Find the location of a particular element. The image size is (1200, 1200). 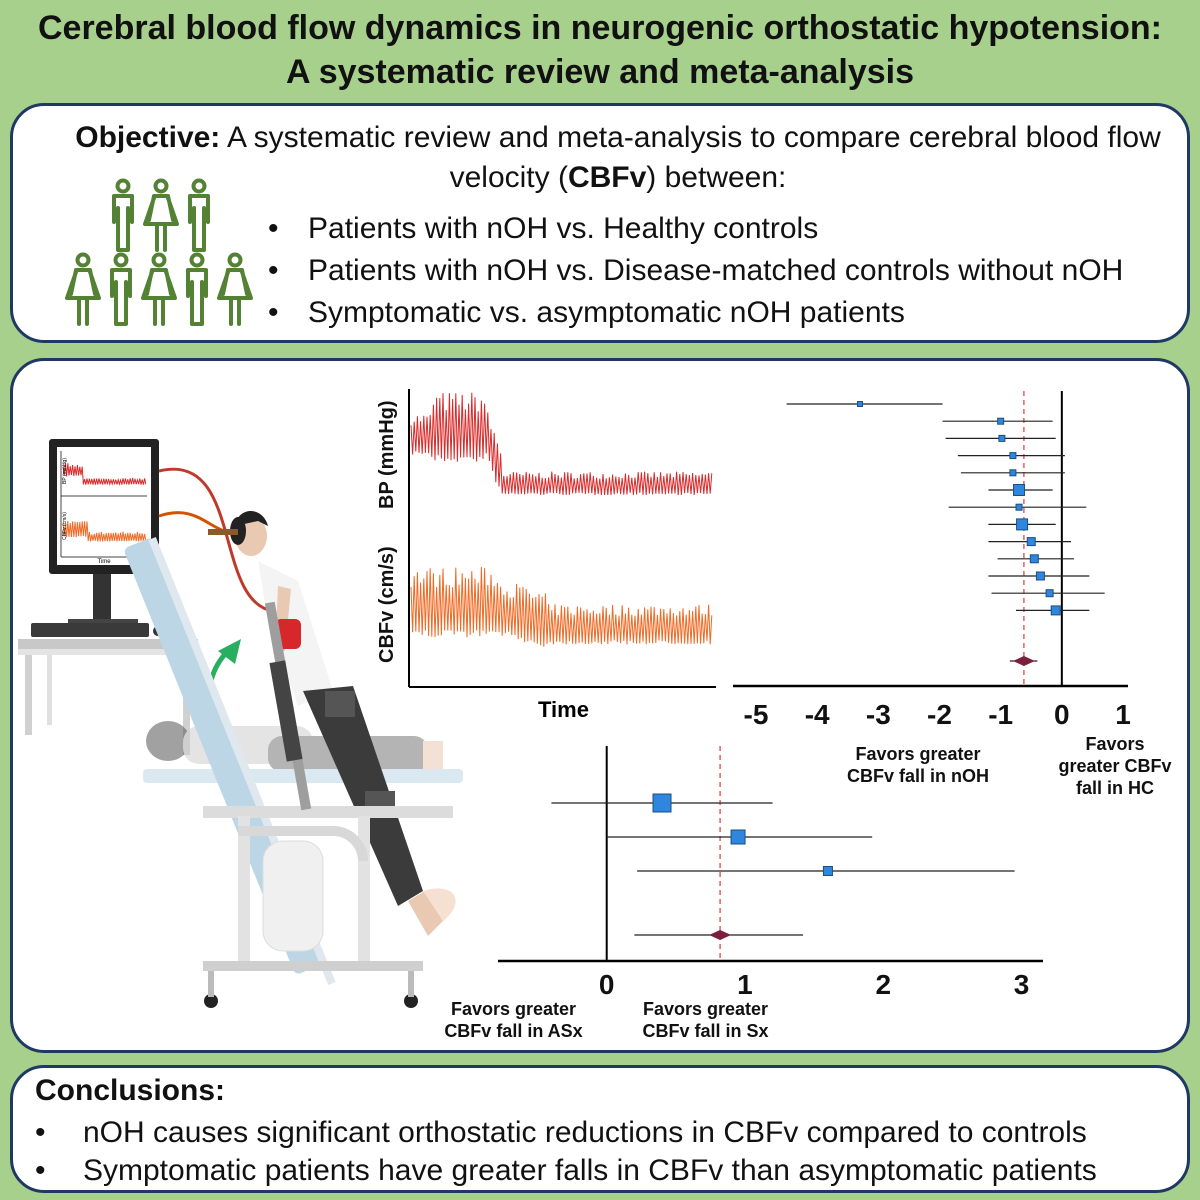

forest-plot-sx is located at coordinates (770, 854).